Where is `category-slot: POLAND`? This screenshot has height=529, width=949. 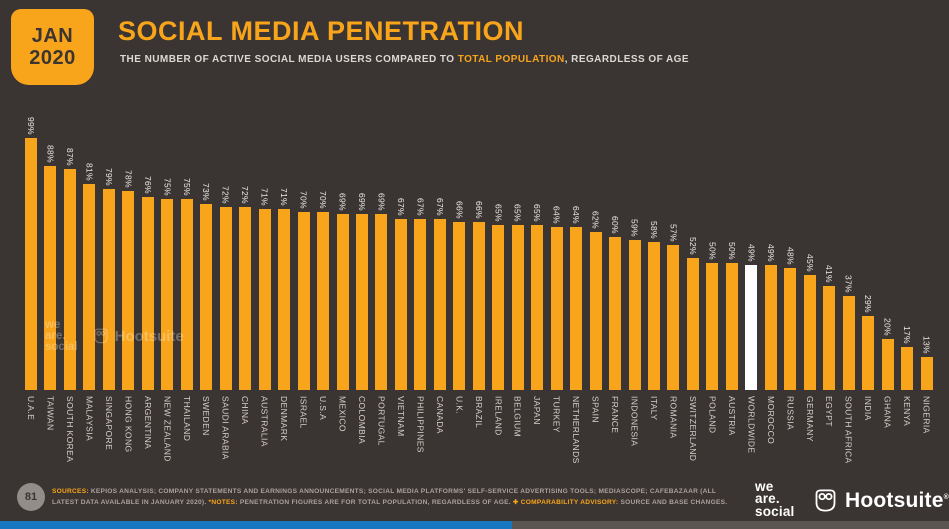 category-slot: POLAND is located at coordinates (712, 441).